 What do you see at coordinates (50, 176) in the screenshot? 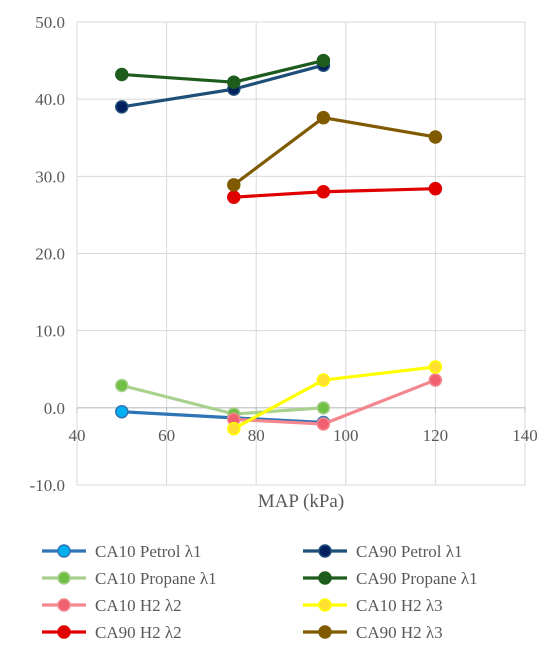
I see `y-tick-label: 30.0` at bounding box center [50, 176].